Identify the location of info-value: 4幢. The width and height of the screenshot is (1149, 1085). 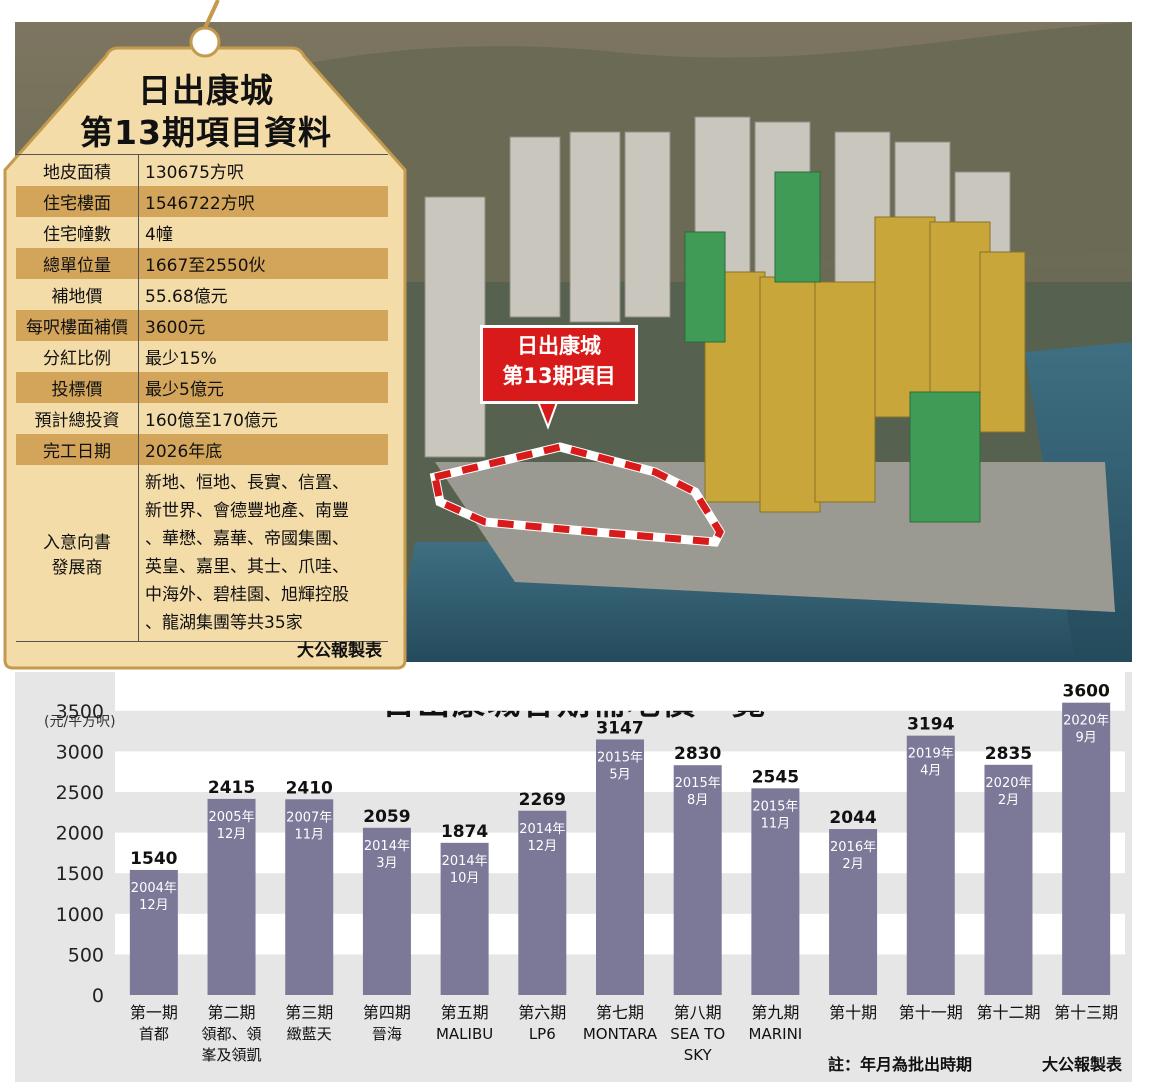
(159, 235).